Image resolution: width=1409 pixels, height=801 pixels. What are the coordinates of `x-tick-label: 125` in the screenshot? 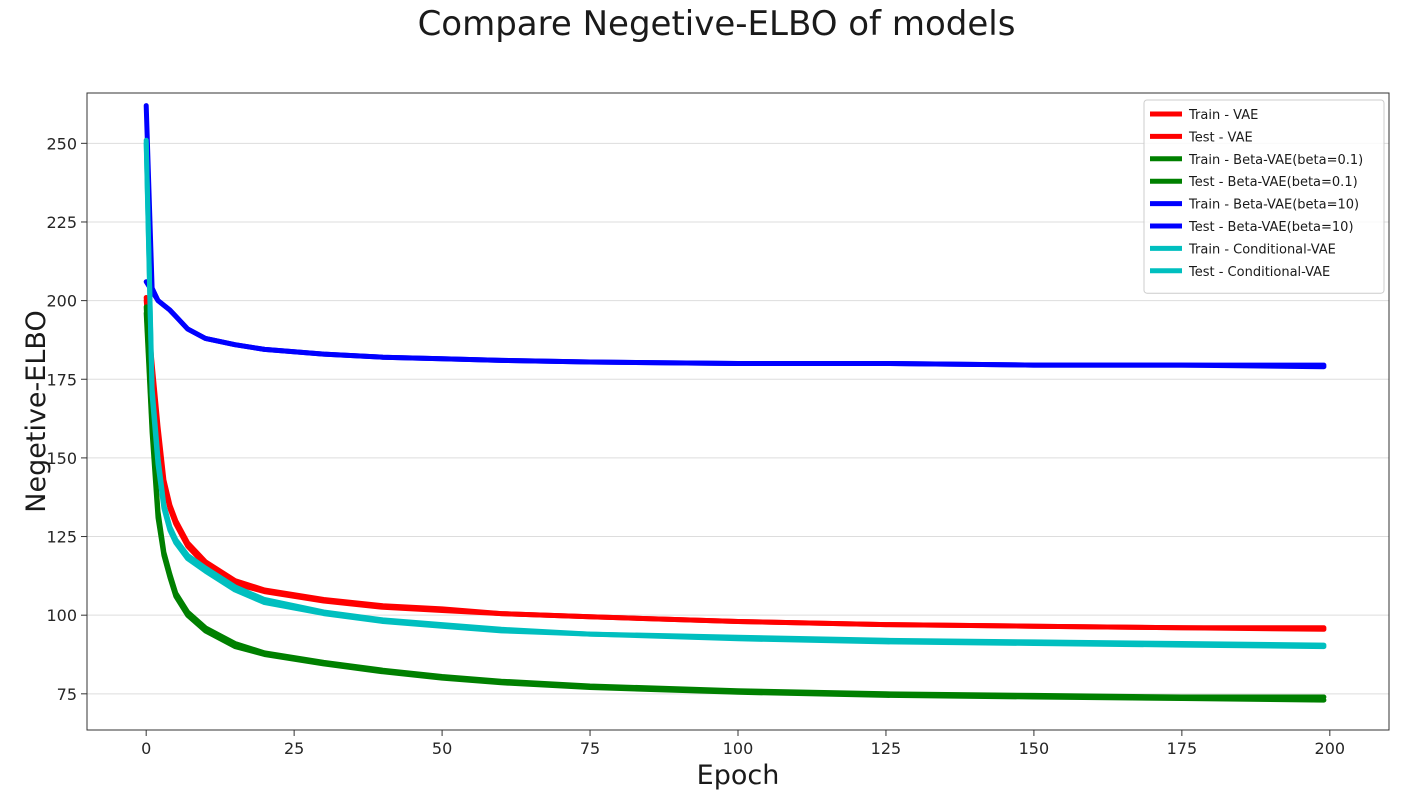 It's located at (886, 748).